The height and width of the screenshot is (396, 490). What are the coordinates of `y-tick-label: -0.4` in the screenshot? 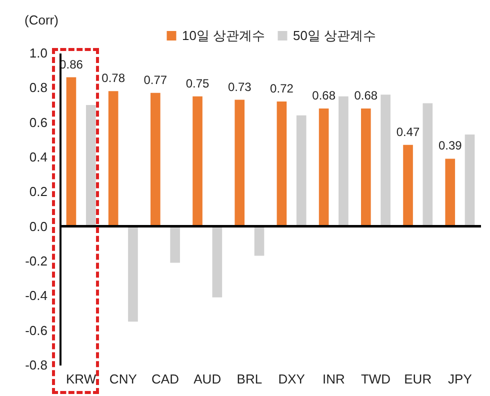 It's located at (36, 296).